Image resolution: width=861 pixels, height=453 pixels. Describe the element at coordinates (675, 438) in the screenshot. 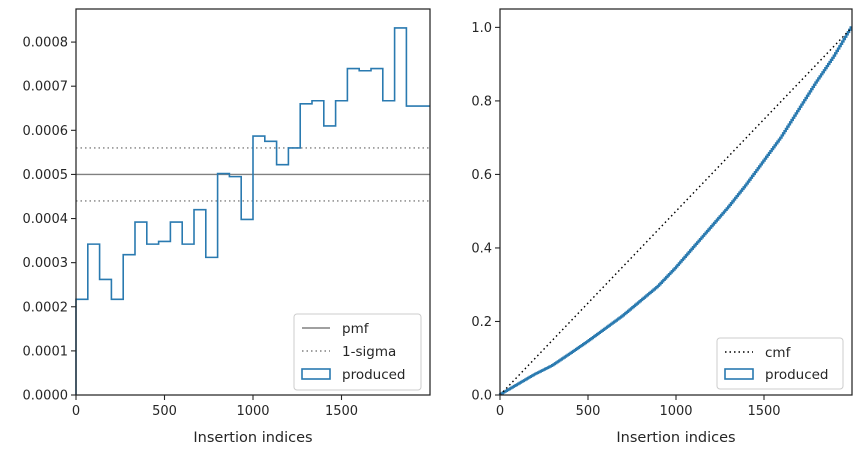

I see `right-x-axis-label: Insertion indices` at that location.